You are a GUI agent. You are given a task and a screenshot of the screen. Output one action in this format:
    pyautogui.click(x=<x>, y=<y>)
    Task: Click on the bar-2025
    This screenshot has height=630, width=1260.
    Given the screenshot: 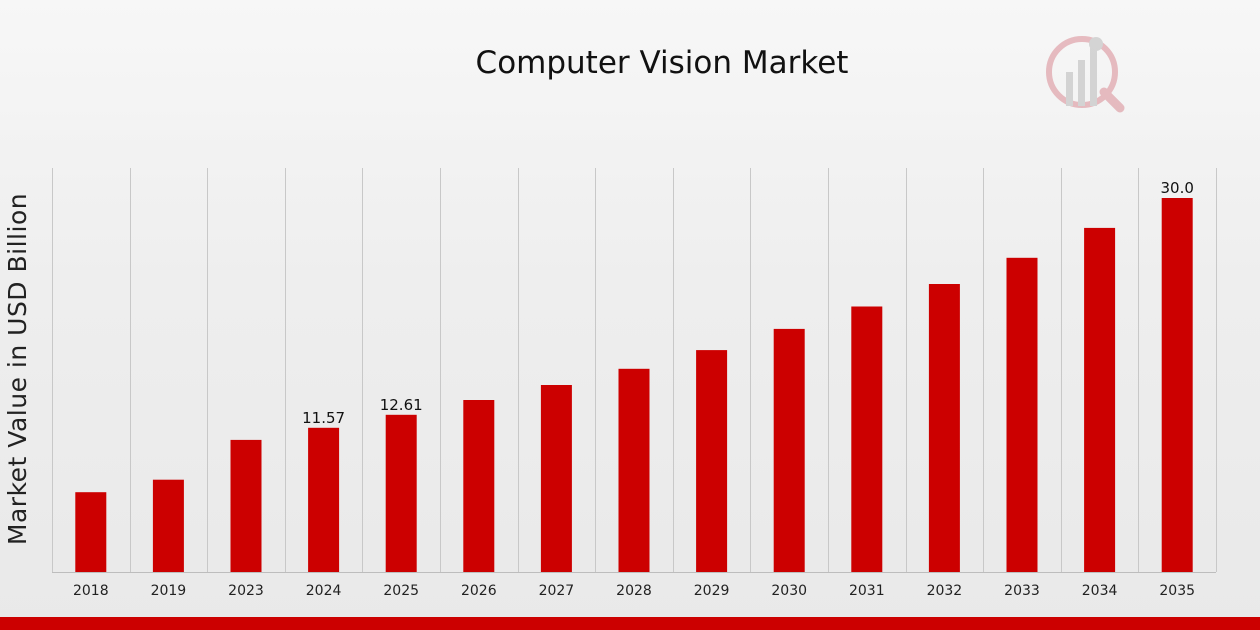 What is the action you would take?
    pyautogui.click(x=401, y=493)
    